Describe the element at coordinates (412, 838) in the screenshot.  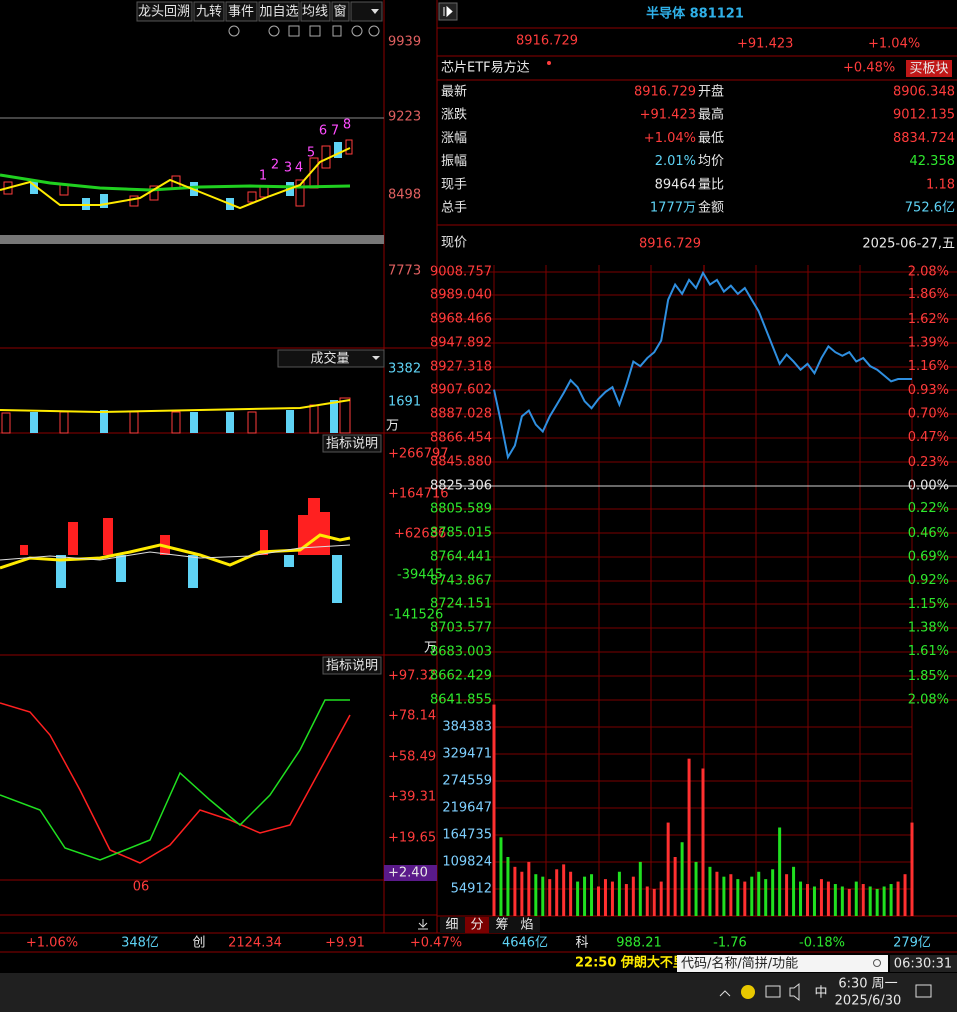
I see `axis-label: +19.65` at that location.